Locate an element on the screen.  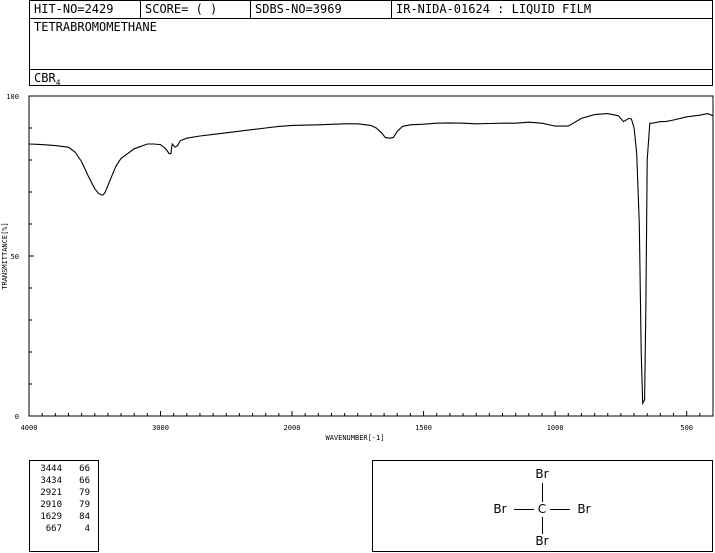
bond-top is located at coordinates (542, 492).